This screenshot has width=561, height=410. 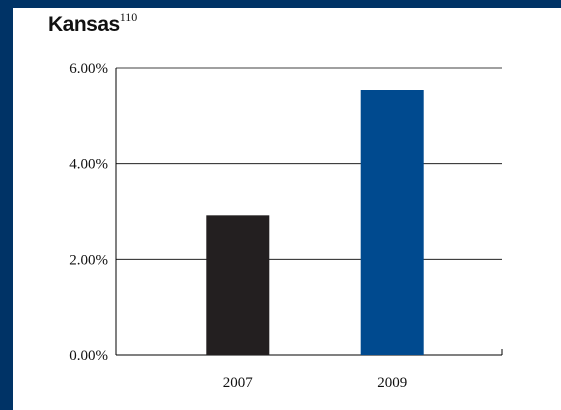 I want to click on chart-title-text: Kansas, so click(x=84, y=24).